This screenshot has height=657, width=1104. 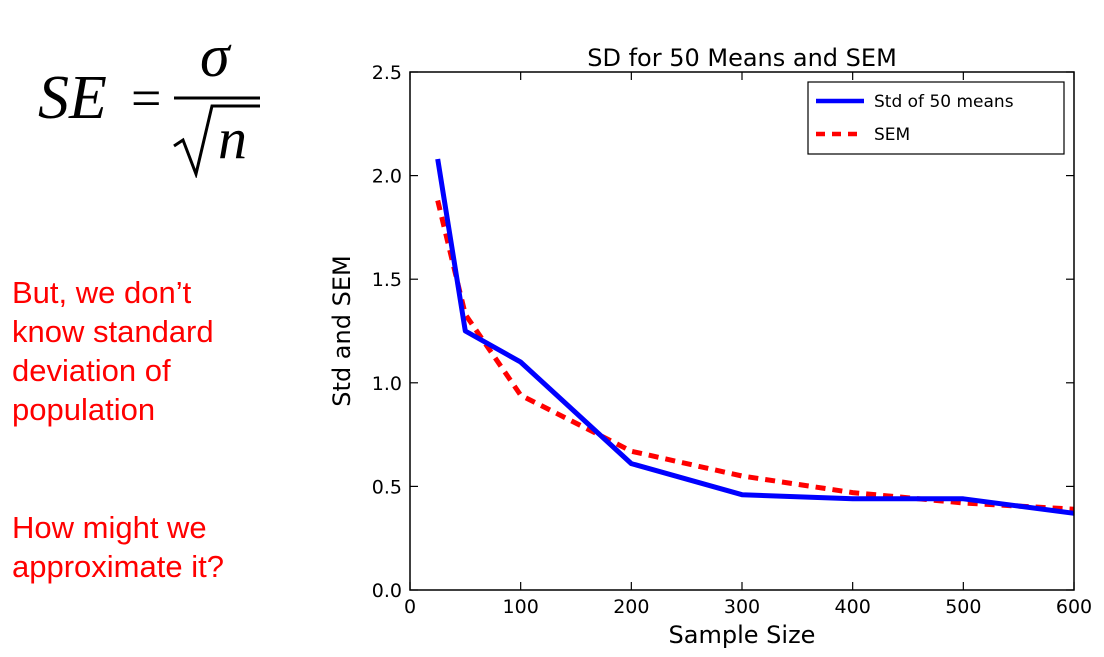 What do you see at coordinates (387, 591) in the screenshot?
I see `y-tick-label: 0.0` at bounding box center [387, 591].